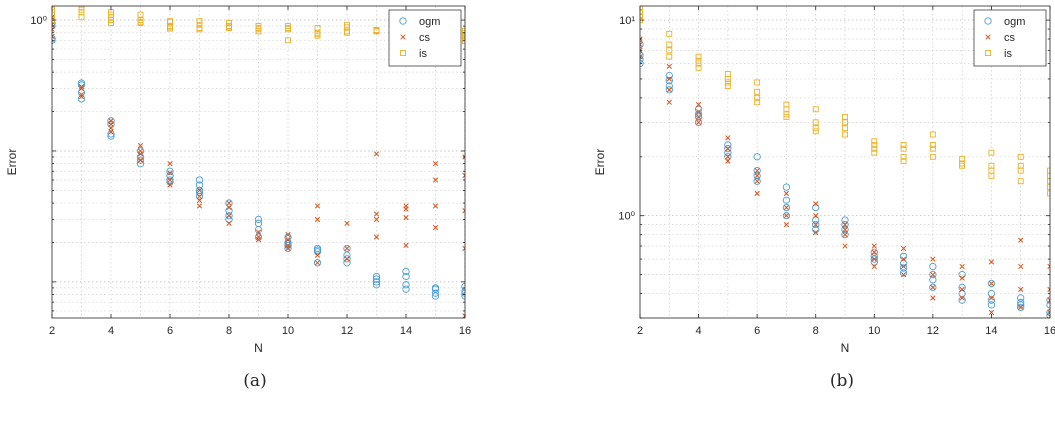  I want to click on x-tick-label: 4, so click(111, 331).